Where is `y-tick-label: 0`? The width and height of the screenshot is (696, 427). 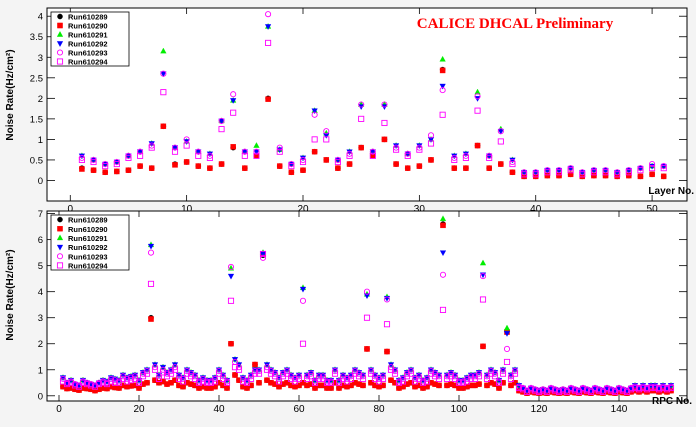
y-tick-label: 0 is located at coordinates (40, 181).